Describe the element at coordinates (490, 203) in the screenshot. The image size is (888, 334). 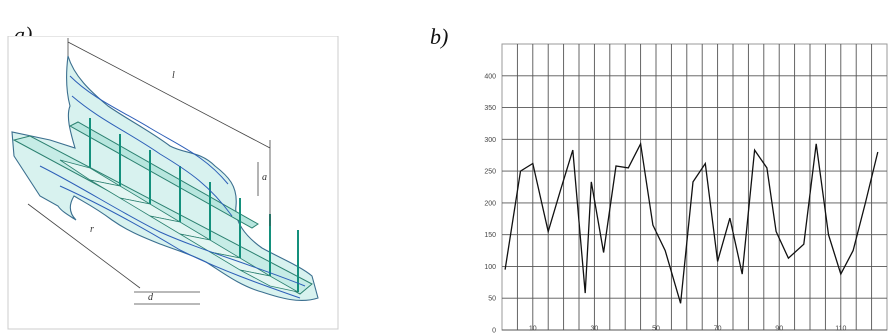
I see `y-tick-label: 200` at that location.